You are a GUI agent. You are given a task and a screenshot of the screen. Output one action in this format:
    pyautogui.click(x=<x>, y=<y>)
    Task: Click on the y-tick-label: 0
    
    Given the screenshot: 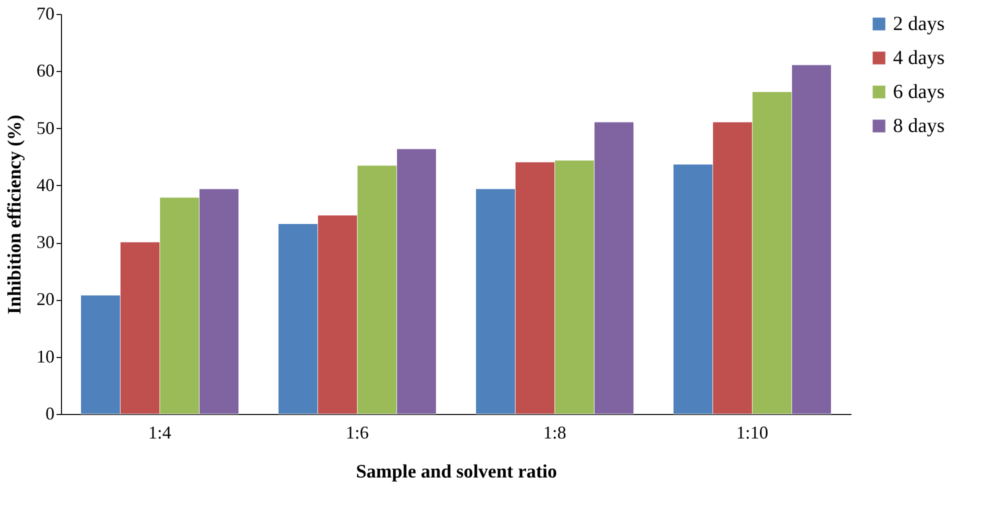 What is the action you would take?
    pyautogui.click(x=50, y=414)
    